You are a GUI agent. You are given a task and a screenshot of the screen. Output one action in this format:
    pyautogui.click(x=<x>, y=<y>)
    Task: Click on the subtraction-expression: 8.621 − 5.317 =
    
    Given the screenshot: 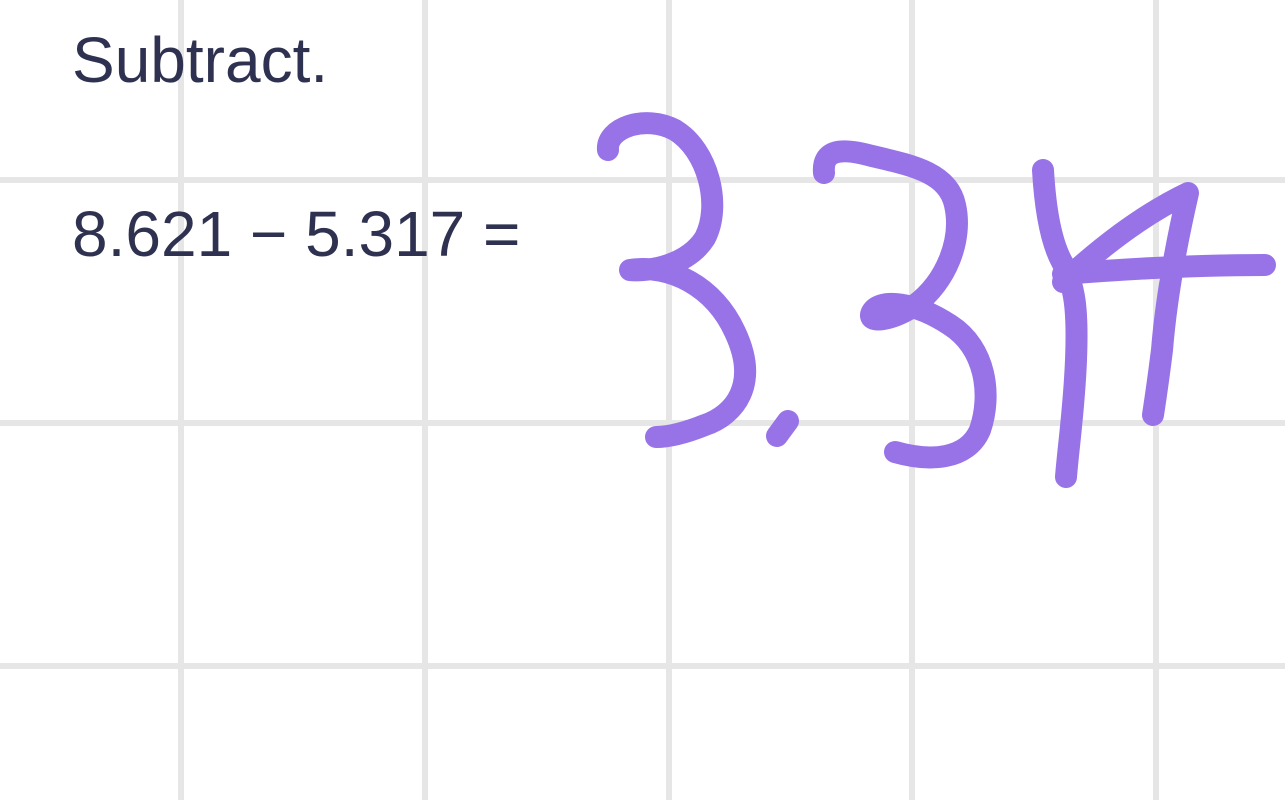 What is the action you would take?
    pyautogui.click(x=296, y=234)
    